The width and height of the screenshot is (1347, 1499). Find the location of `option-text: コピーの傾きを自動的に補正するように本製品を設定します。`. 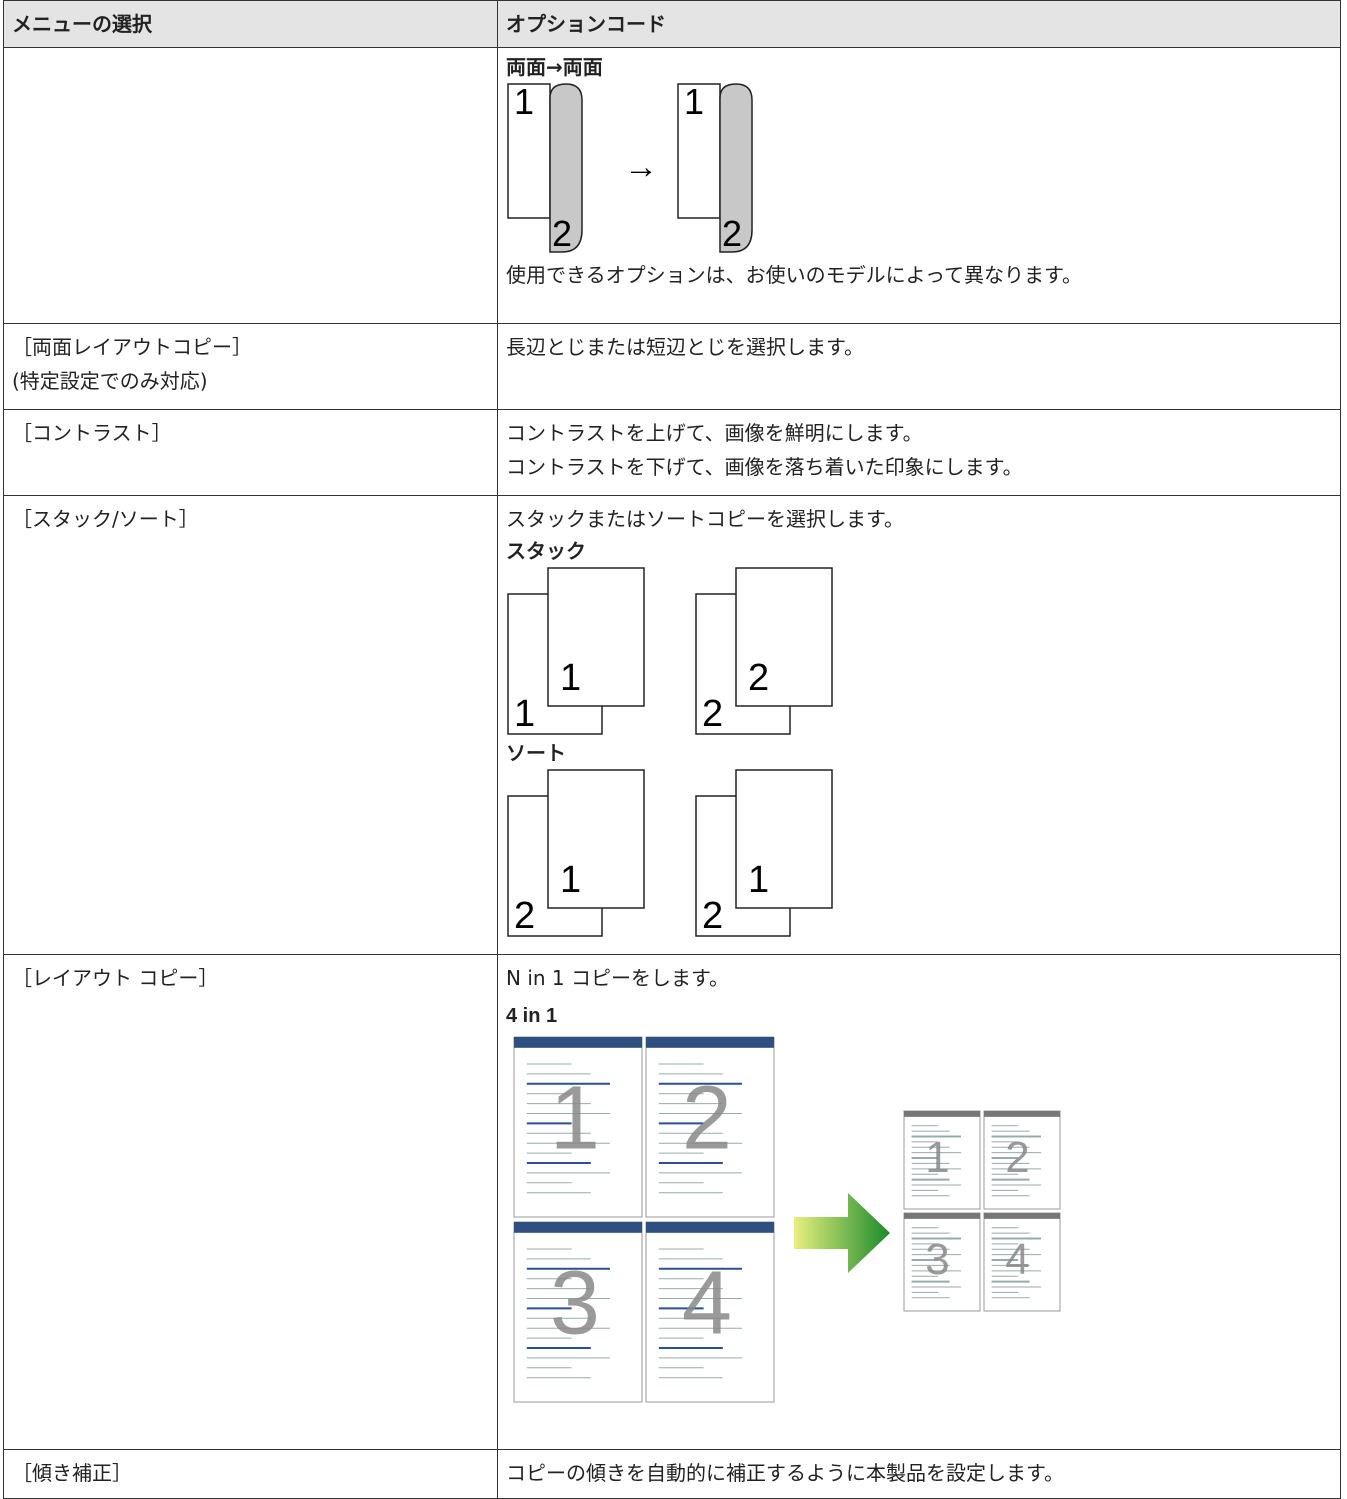

option-text: コピーの傾きを自動的に補正するように本製品を設定します。 is located at coordinates (785, 1473).